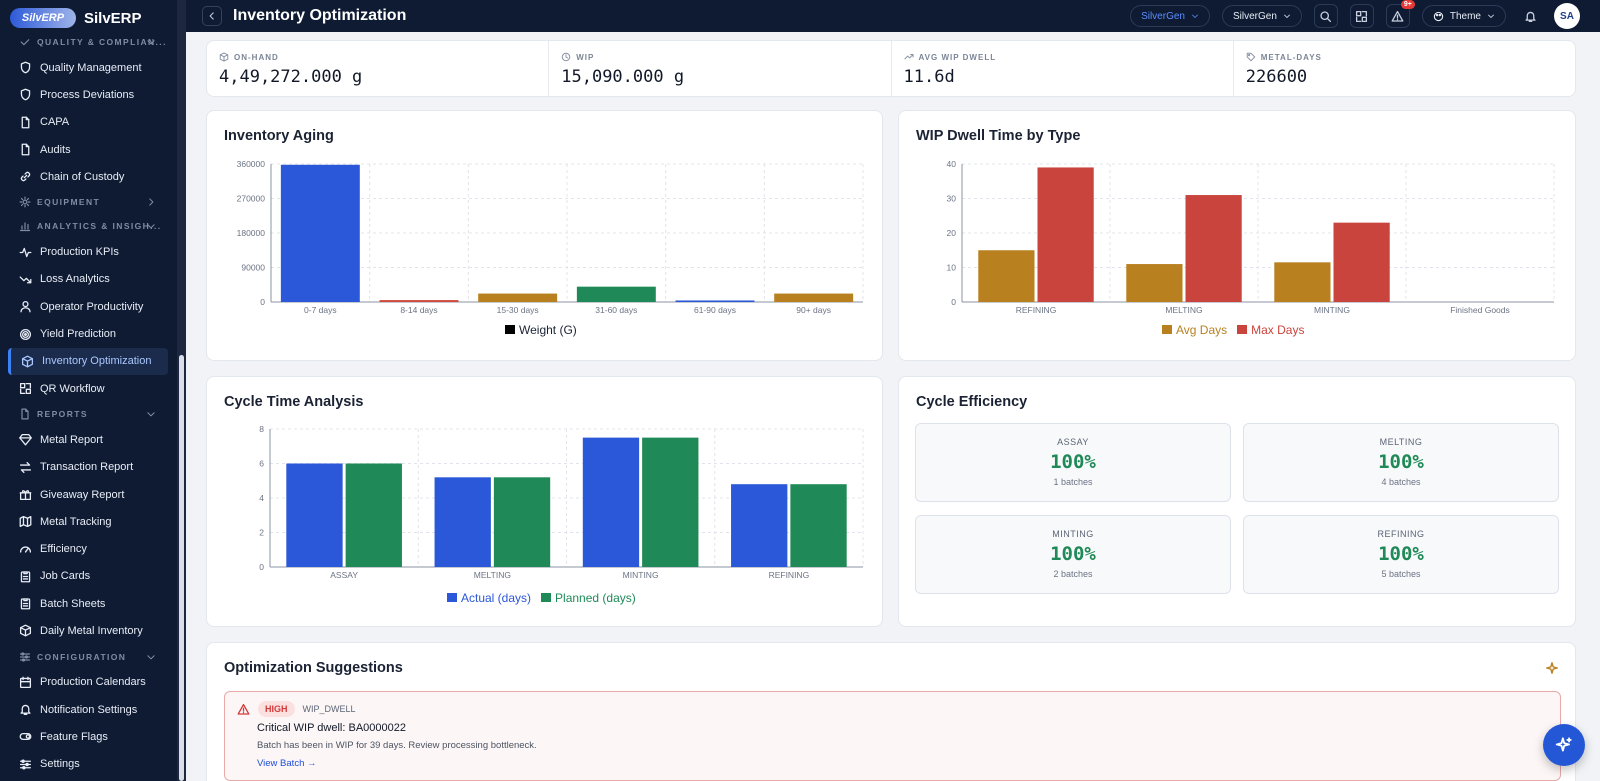 The height and width of the screenshot is (781, 1600). Describe the element at coordinates (1233, 330) in the screenshot. I see `wip-dwell-legend: Avg Days Max Days` at that location.